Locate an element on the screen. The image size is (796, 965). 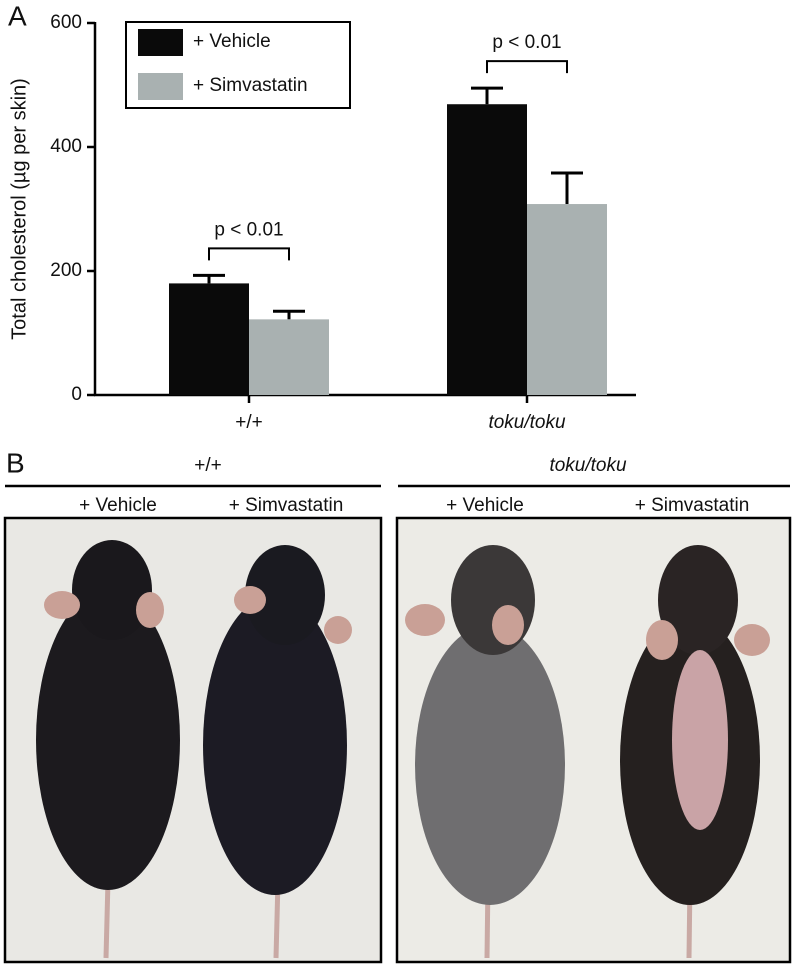
y-tick-label: 400 is located at coordinates (66, 146).